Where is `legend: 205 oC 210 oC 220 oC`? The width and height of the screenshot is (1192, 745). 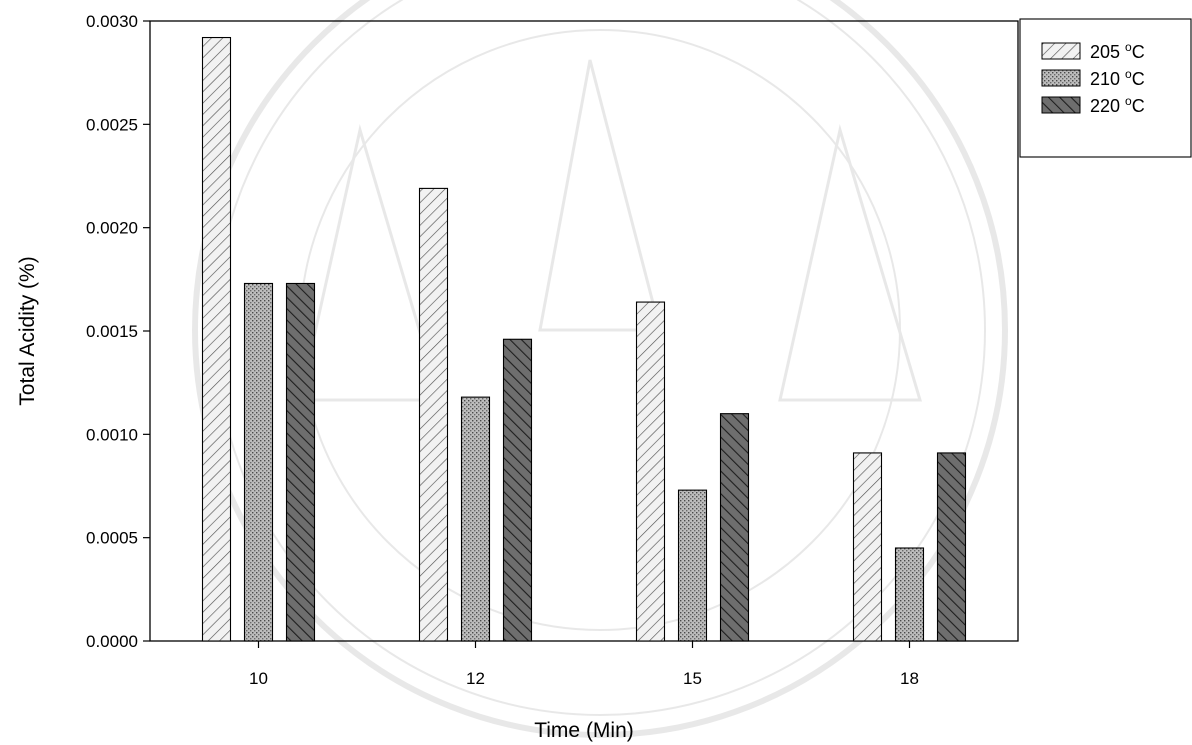 legend: 205 oC 210 oC 220 oC is located at coordinates (1105, 88).